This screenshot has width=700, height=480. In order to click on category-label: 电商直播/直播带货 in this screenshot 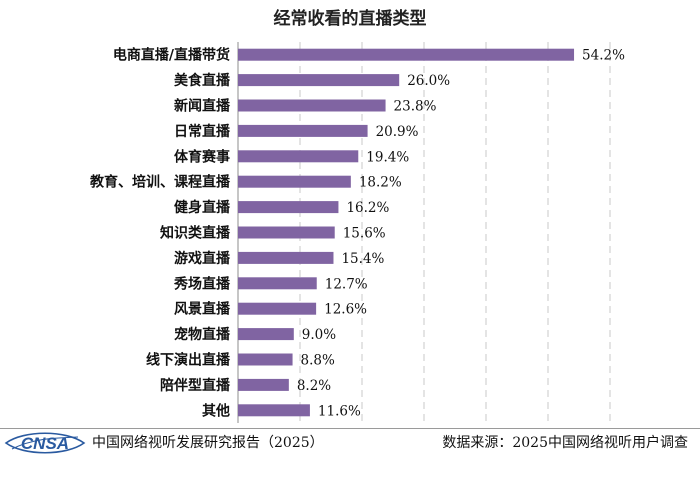, I will do `click(171, 55)`.